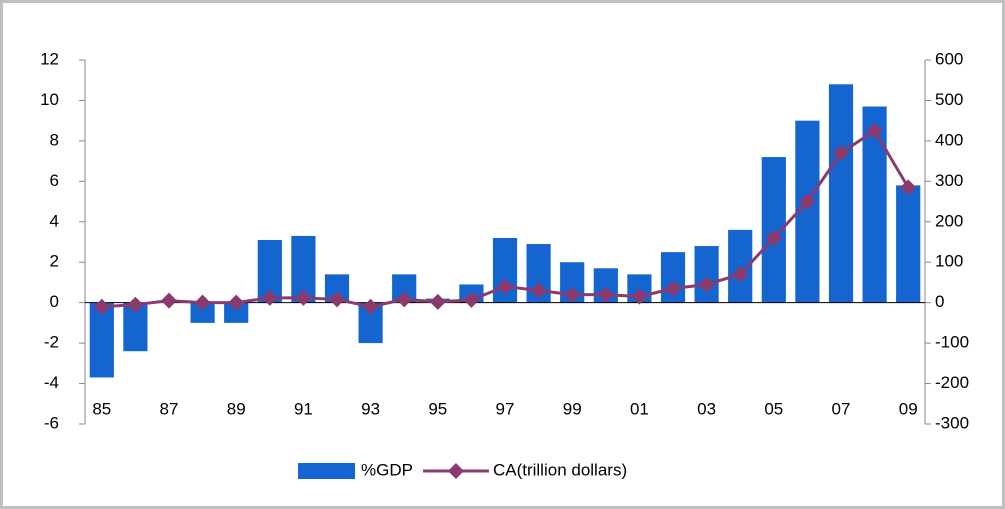 This screenshot has height=509, width=1005. I want to click on x-tick-label: 97, so click(505, 408).